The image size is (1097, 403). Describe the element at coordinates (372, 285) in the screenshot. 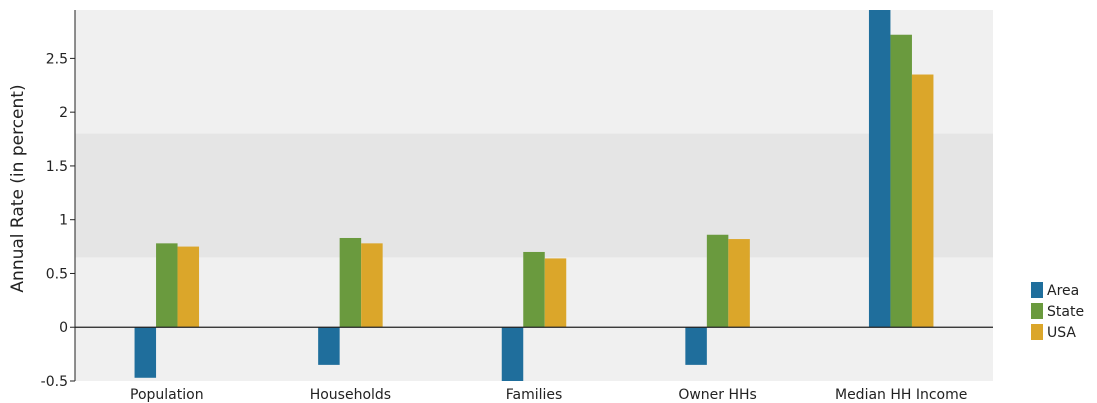

I see `bar-usa-households` at that location.